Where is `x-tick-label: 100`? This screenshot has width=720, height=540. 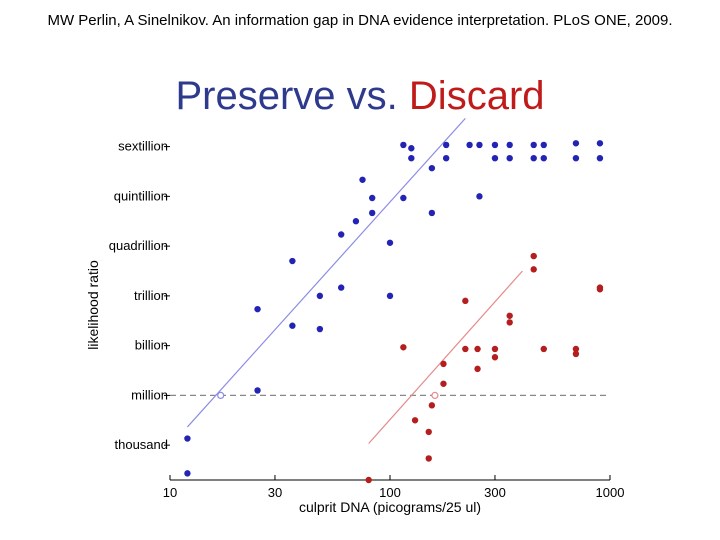
x-tick-label: 100 is located at coordinates (390, 492).